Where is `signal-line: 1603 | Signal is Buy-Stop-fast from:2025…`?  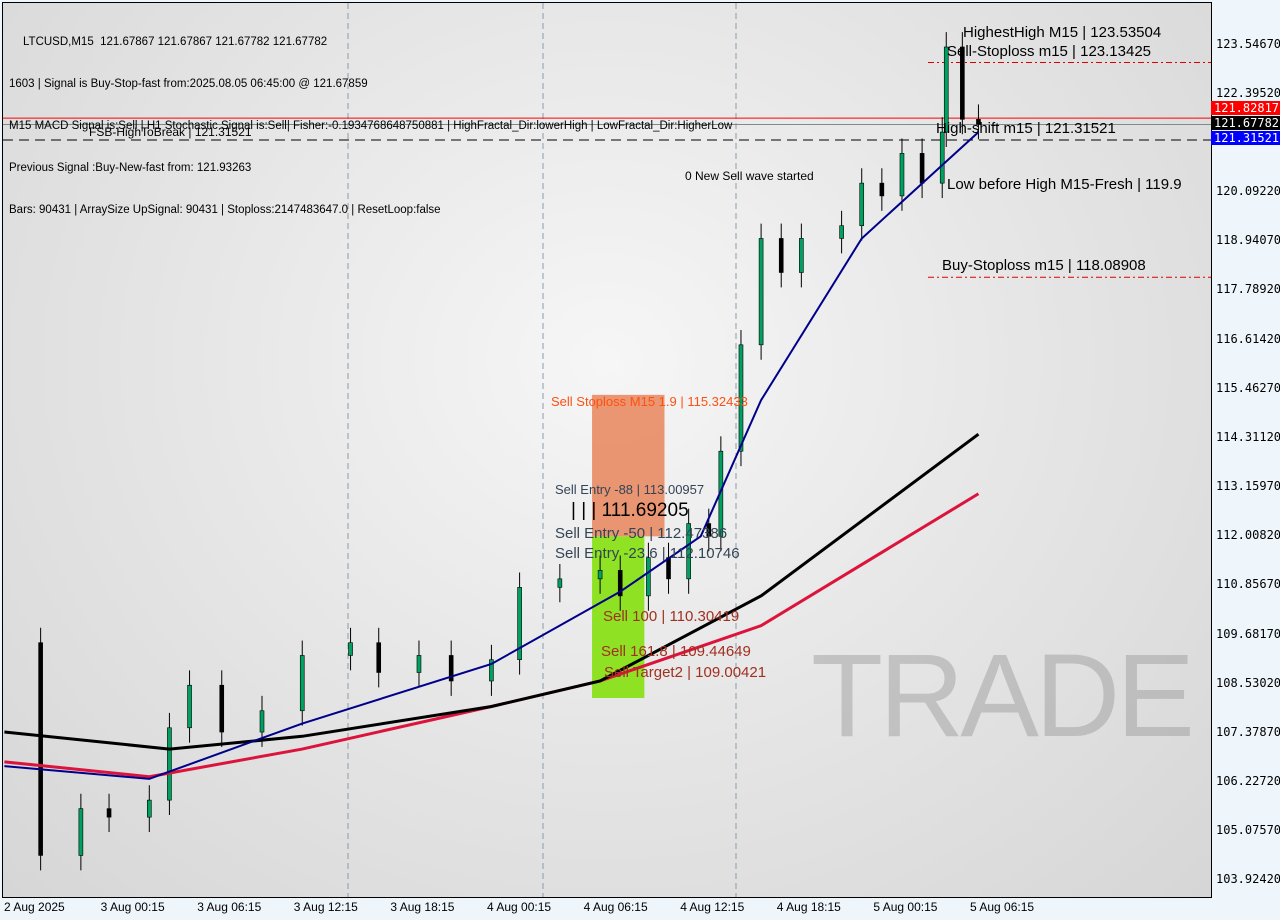 signal-line: 1603 | Signal is Buy-Stop-fast from:2025… is located at coordinates (188, 84).